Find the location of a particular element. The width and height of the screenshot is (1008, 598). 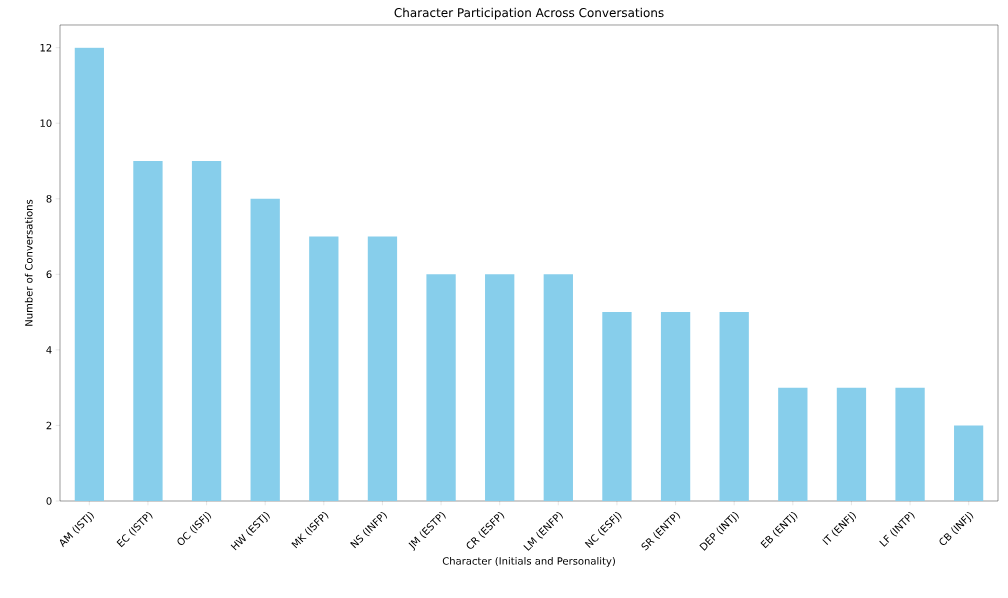

y-tick-label: 6 is located at coordinates (49, 274).